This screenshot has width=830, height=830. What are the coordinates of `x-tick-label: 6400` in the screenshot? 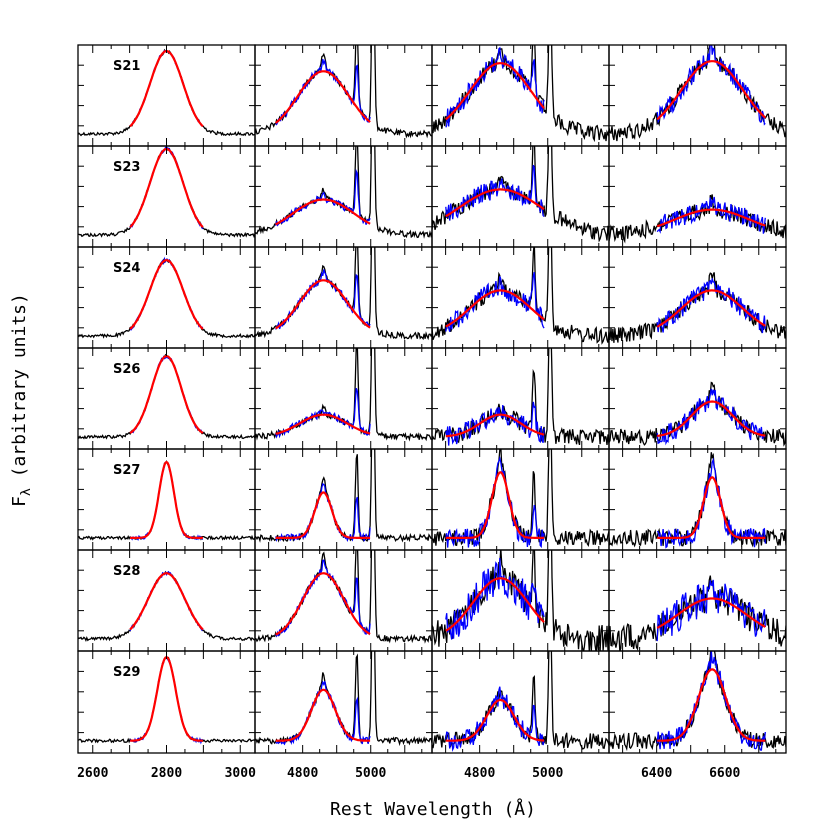 It's located at (656, 773).